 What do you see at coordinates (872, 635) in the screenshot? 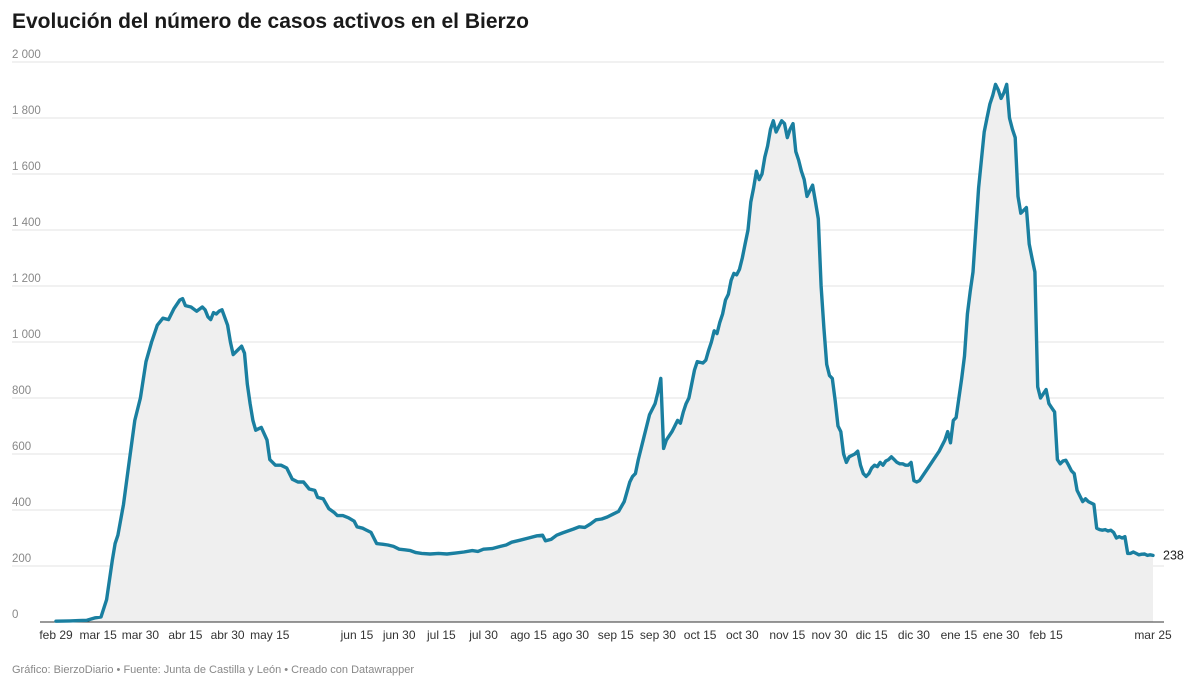
I see `x-tick-label: dic 15` at bounding box center [872, 635].